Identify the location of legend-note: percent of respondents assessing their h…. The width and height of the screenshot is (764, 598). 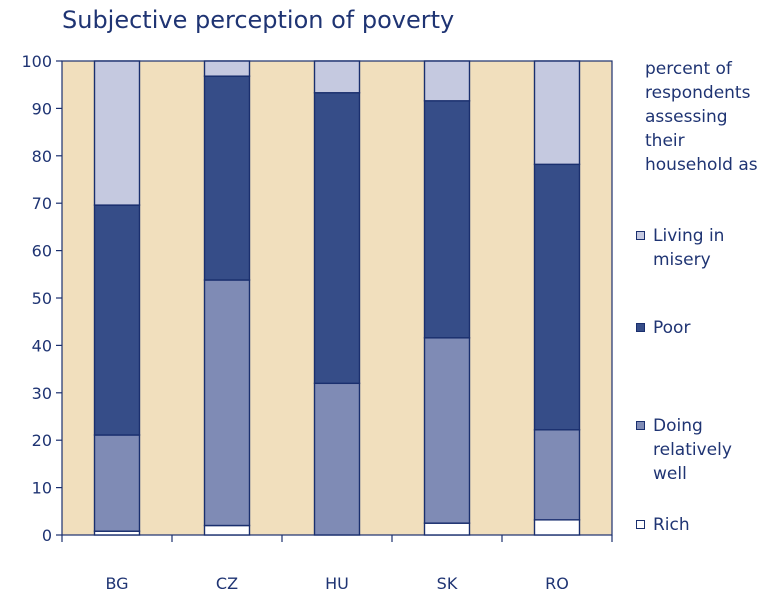
(701, 117).